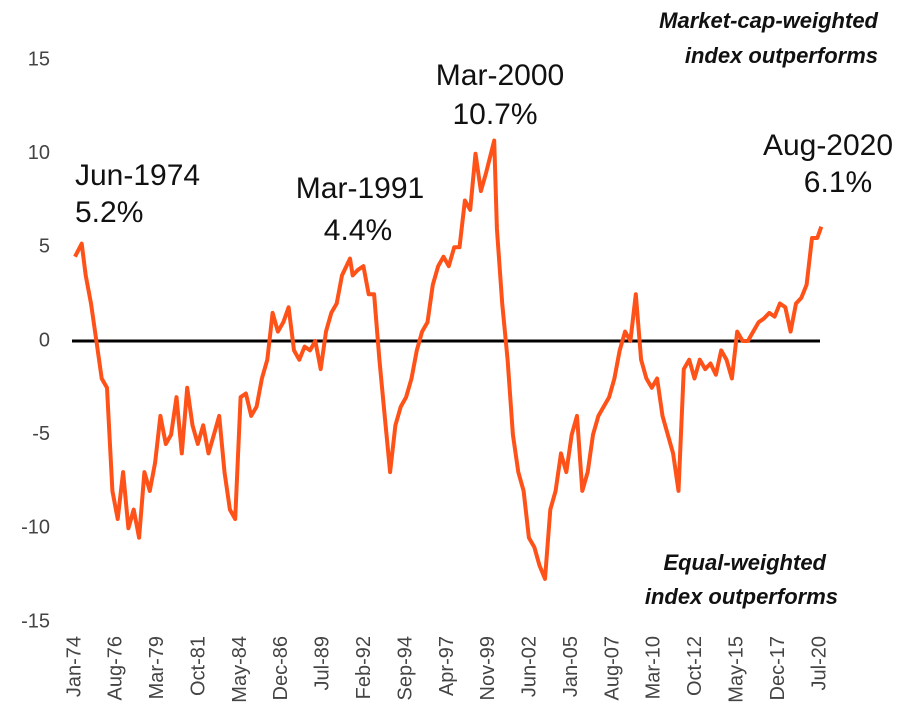 The image size is (905, 725). What do you see at coordinates (654, 667) in the screenshot?
I see `x-tick-label: Mar-10` at bounding box center [654, 667].